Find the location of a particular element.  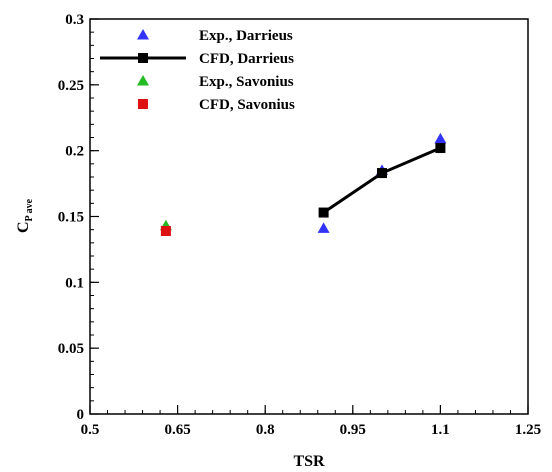

legend-label: Exp., Savonius is located at coordinates (246, 82).